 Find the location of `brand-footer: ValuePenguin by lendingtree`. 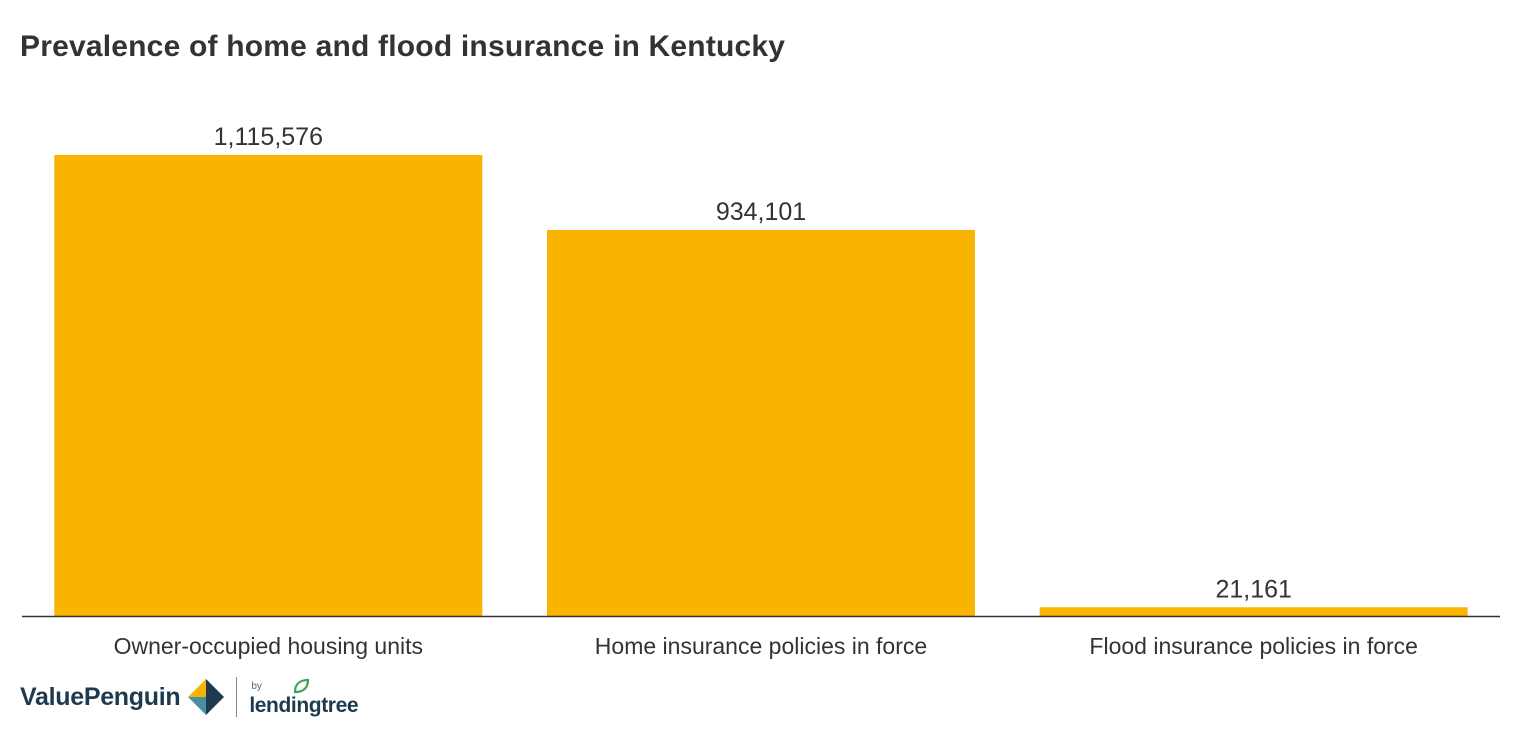

brand-footer: ValuePenguin by lendingtree is located at coordinates (199, 697).